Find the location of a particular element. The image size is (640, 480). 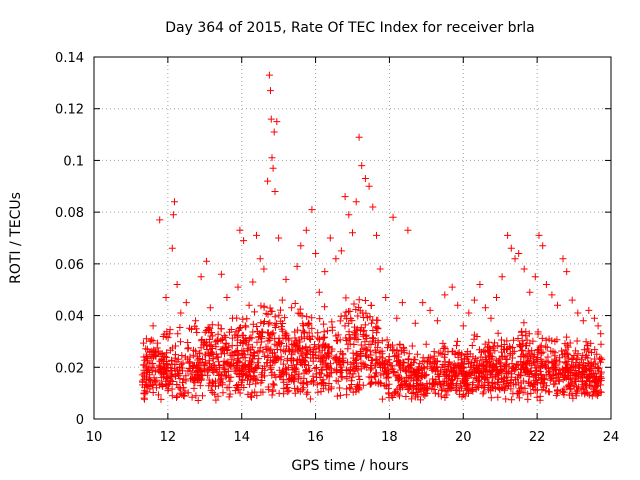

x-tick-label: 14 is located at coordinates (241, 437).